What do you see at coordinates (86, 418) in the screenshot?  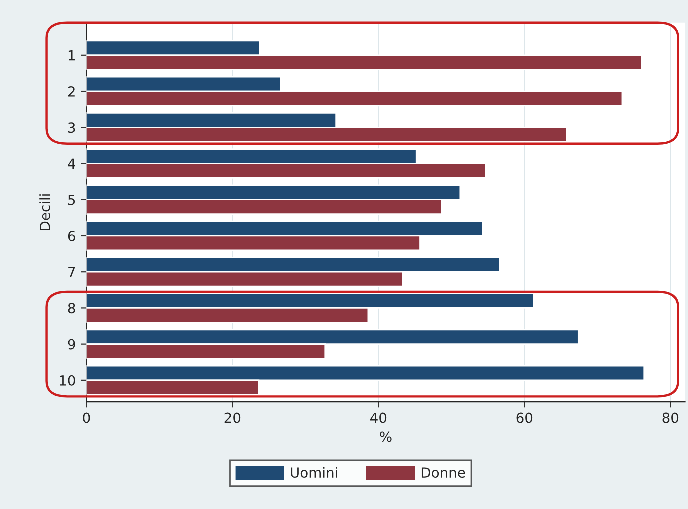 I see `x-tick-label: 0` at bounding box center [86, 418].